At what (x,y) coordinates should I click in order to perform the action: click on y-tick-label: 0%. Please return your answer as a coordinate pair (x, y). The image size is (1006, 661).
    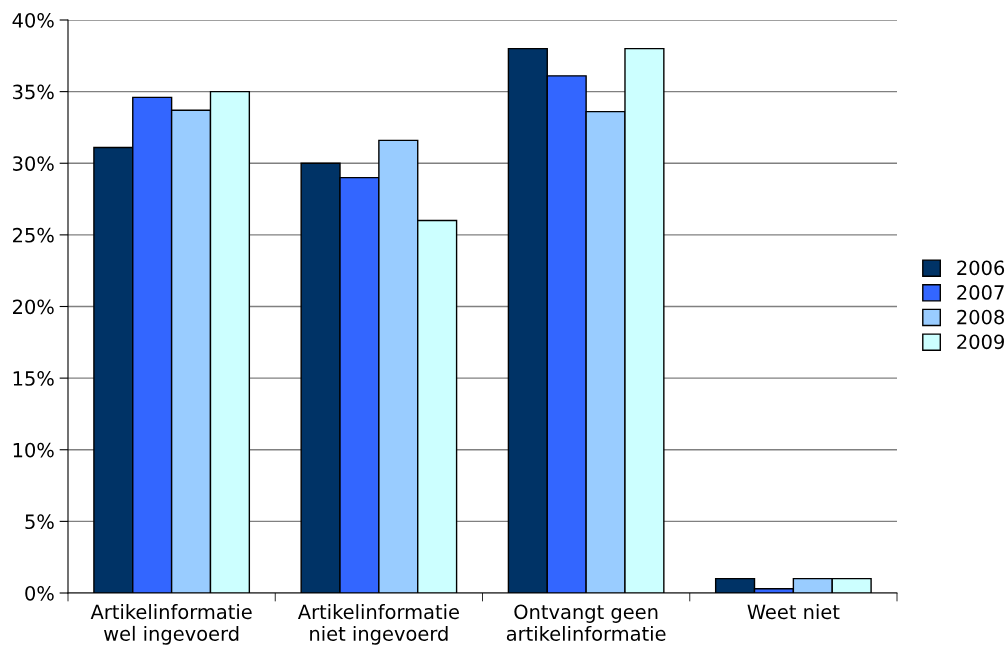
    Looking at the image, I should click on (39, 593).